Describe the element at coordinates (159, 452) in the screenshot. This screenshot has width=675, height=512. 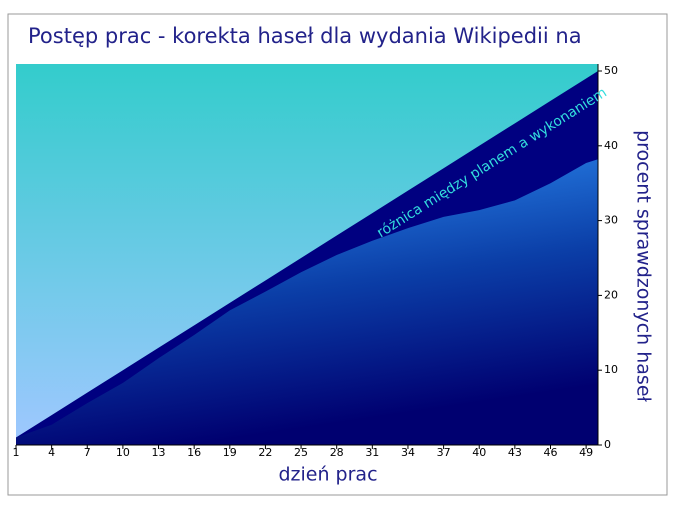
I see `x-tick-label: 13` at that location.